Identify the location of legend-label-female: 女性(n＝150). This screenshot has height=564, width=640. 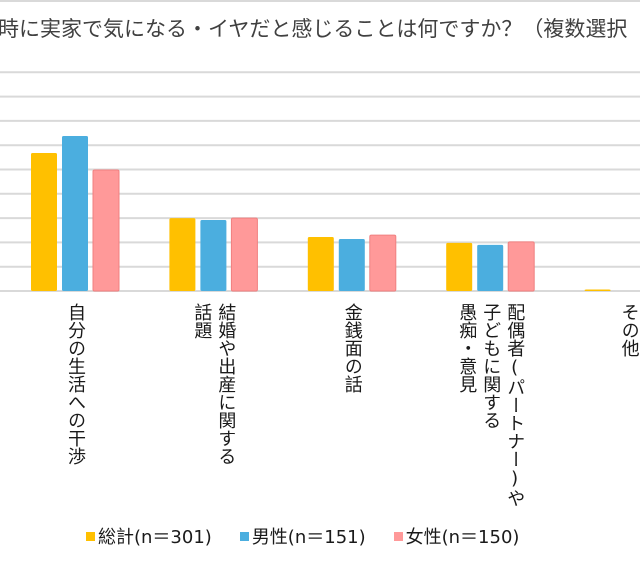
(462, 537).